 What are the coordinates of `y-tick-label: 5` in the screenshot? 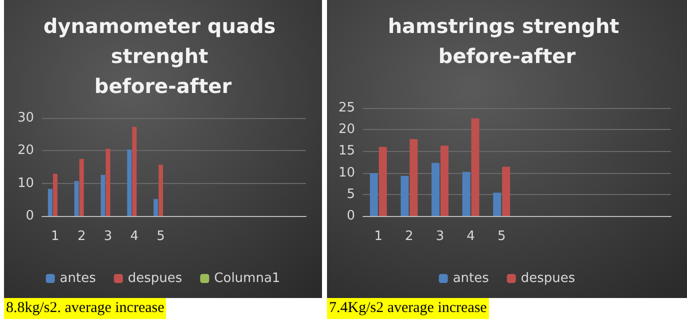 It's located at (350, 194).